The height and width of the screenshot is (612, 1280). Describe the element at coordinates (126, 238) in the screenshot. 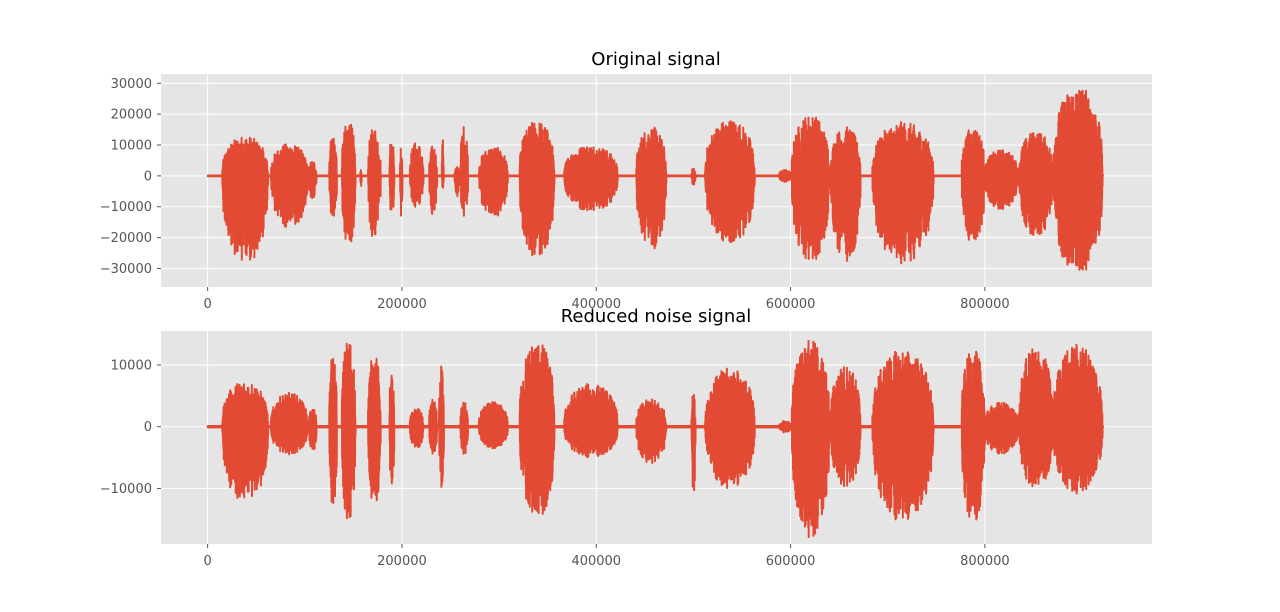

I see `y-tick-label: −20000` at that location.